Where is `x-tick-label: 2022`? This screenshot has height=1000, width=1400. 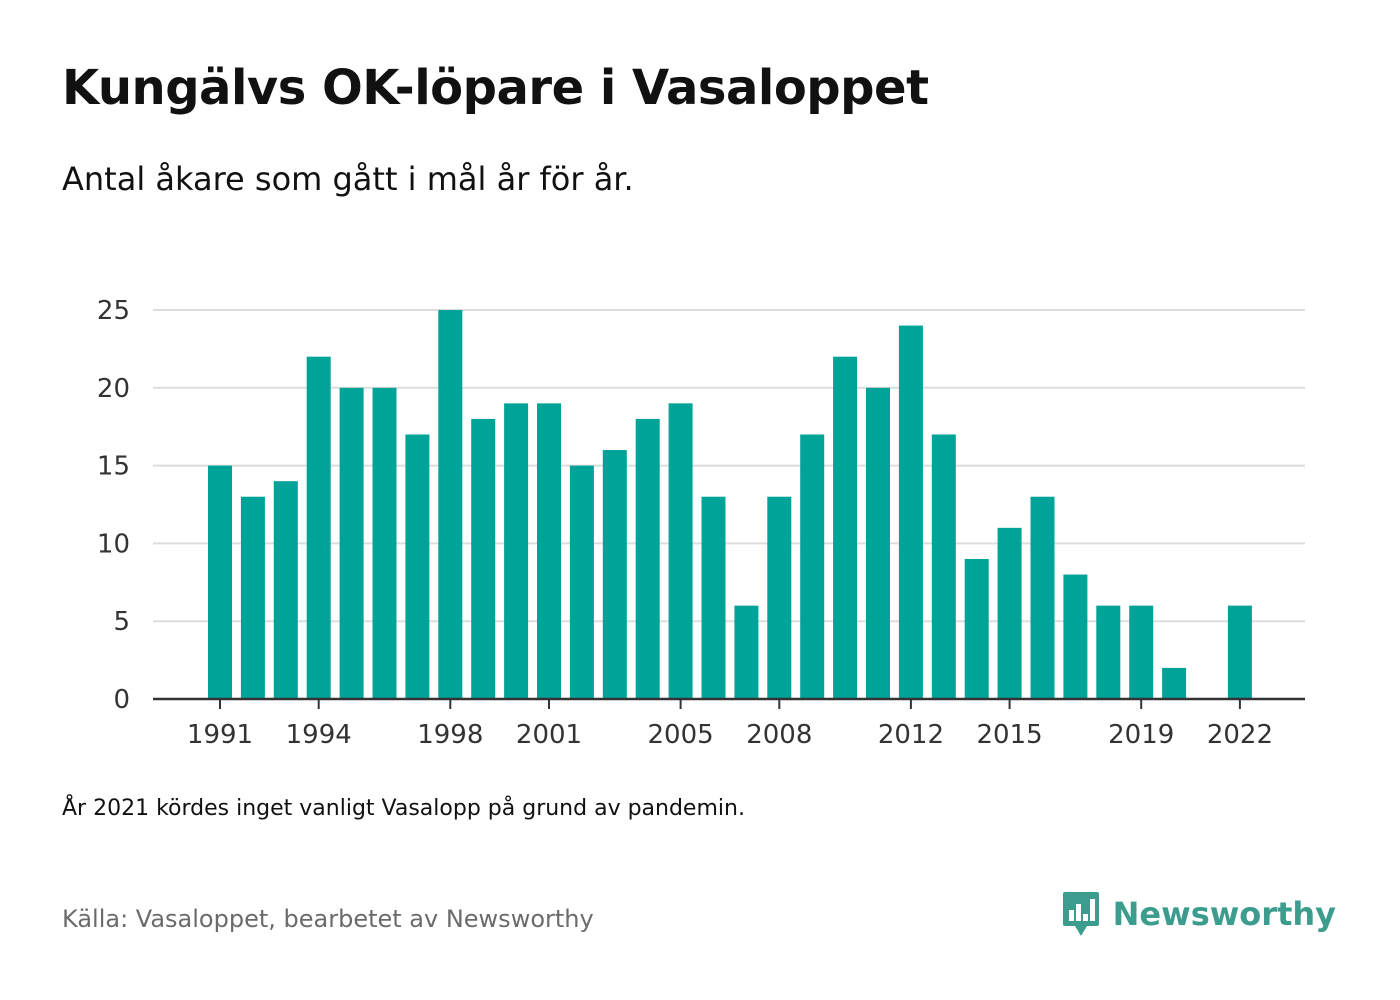 x-tick-label: 2022 is located at coordinates (1240, 735).